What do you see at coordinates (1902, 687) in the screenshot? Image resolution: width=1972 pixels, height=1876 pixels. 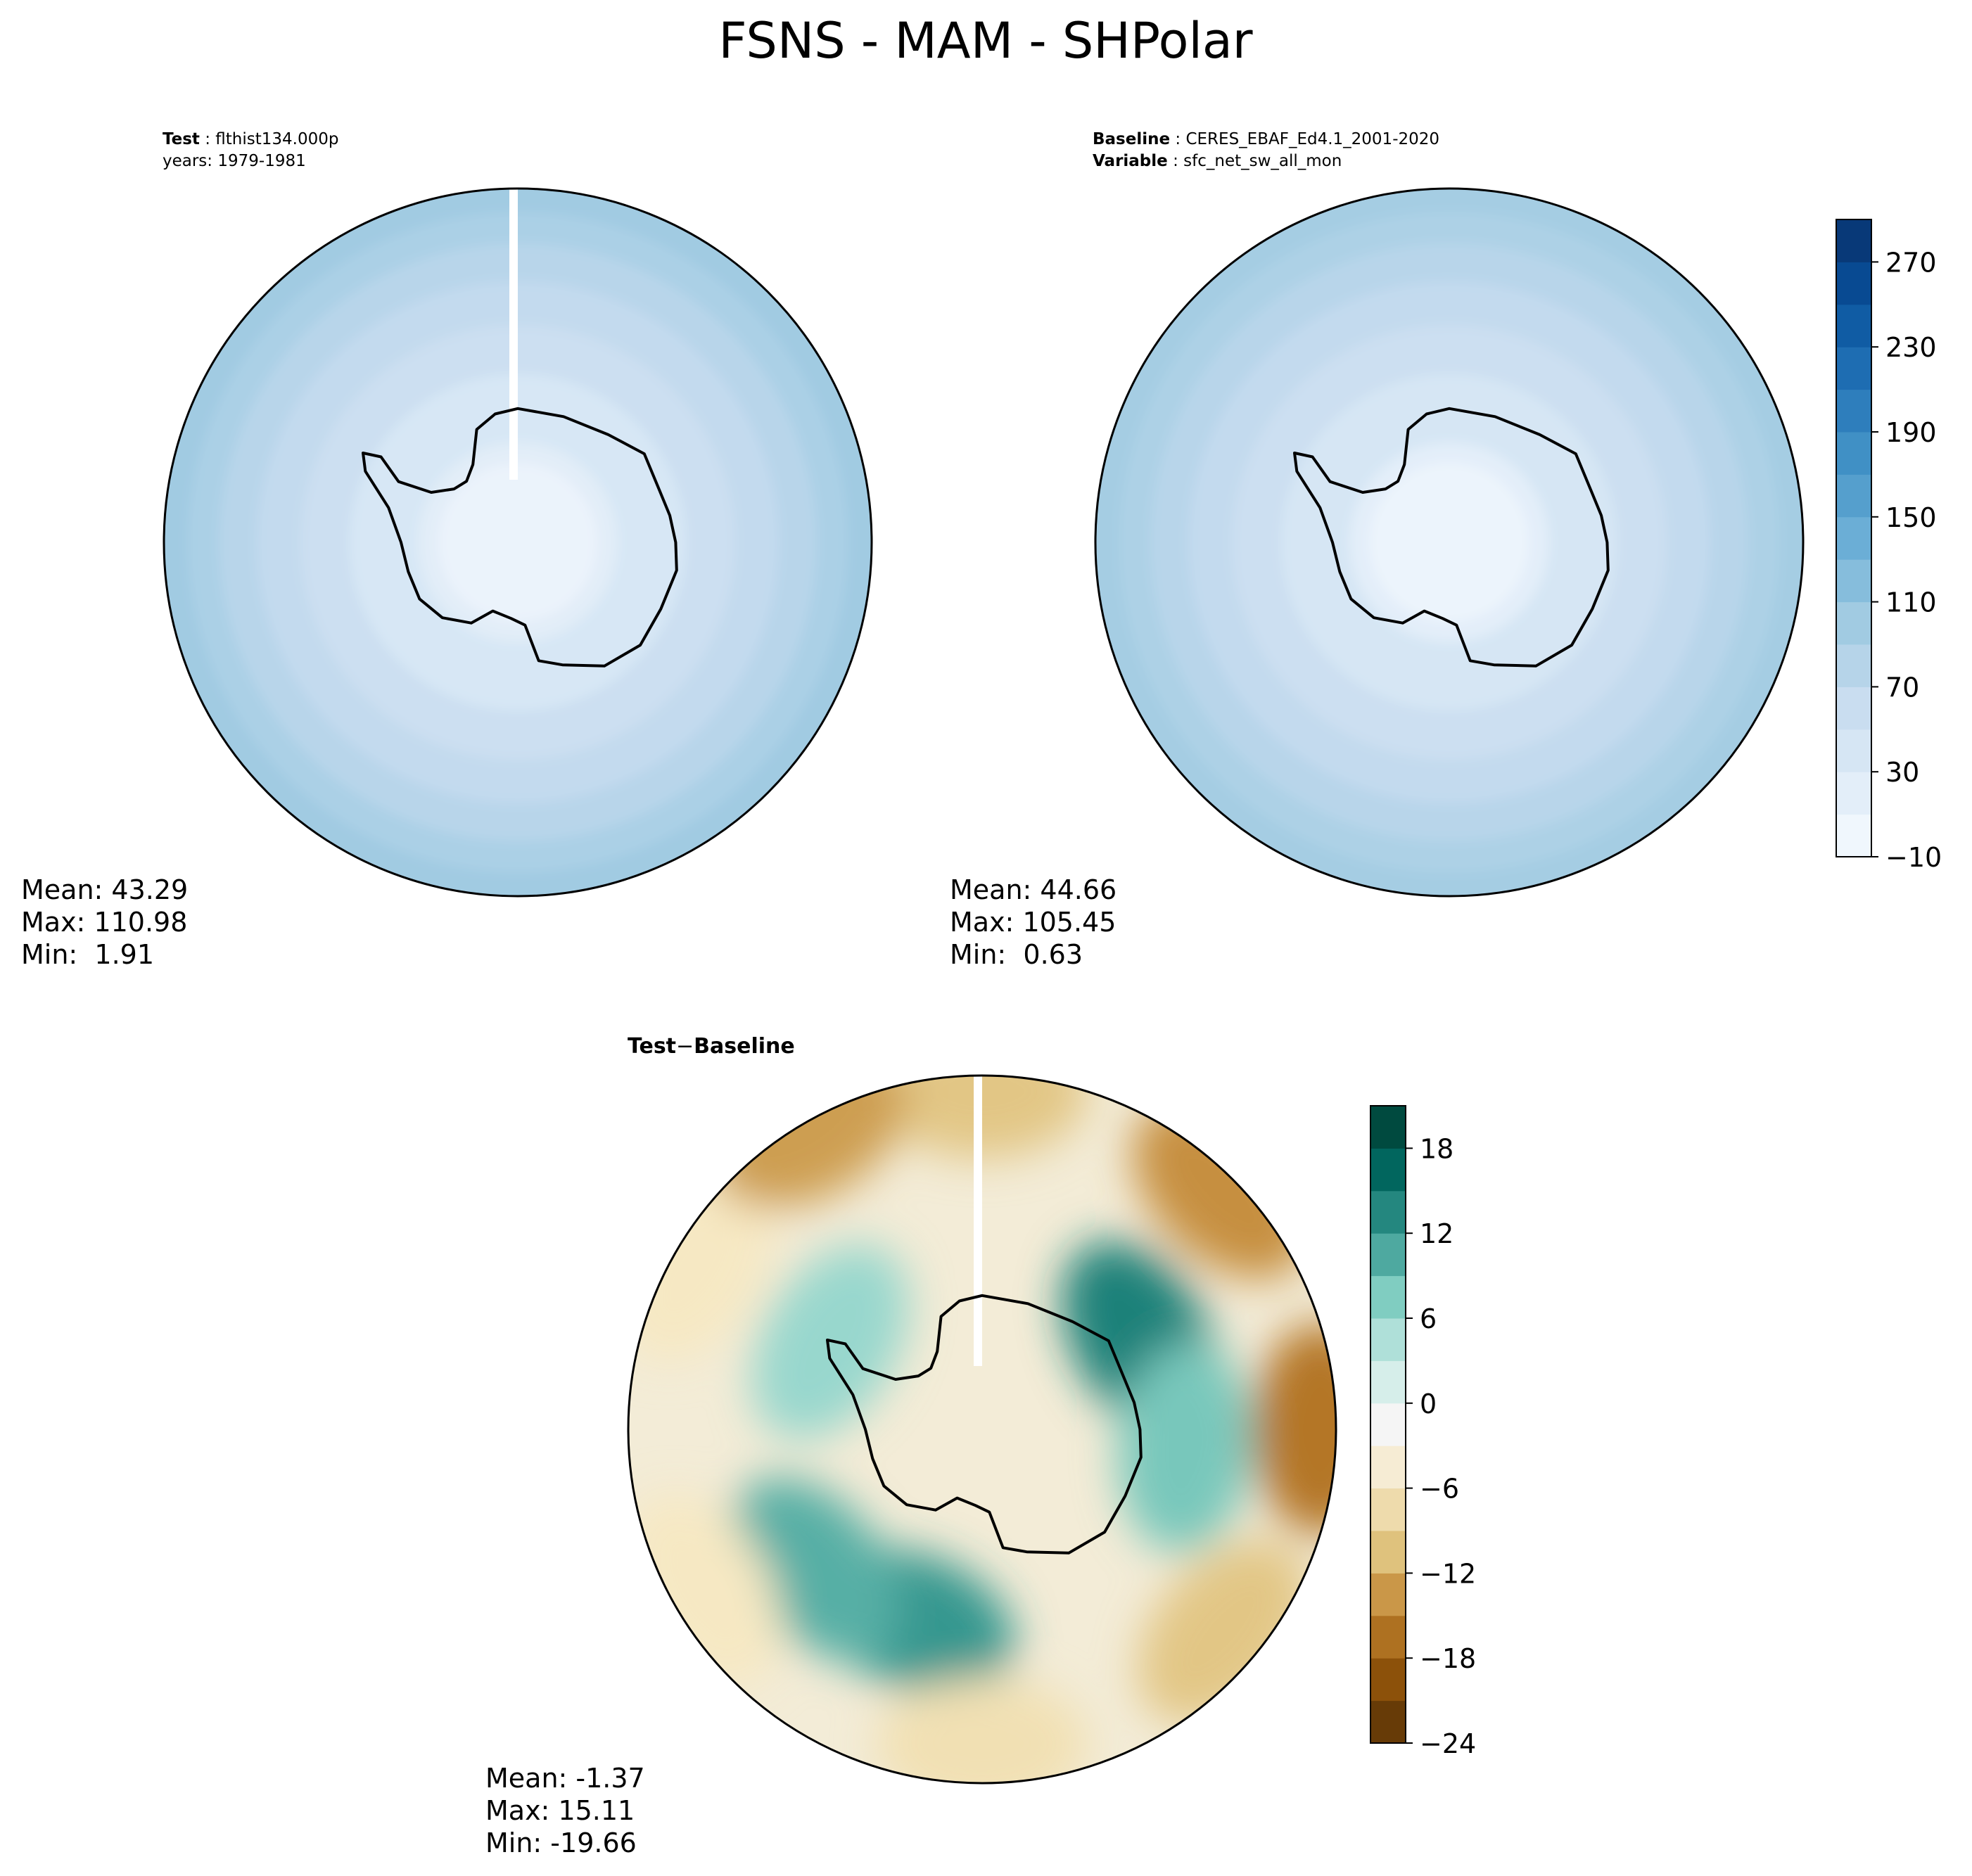 I see `colorbar-tick-label: 70` at bounding box center [1902, 687].